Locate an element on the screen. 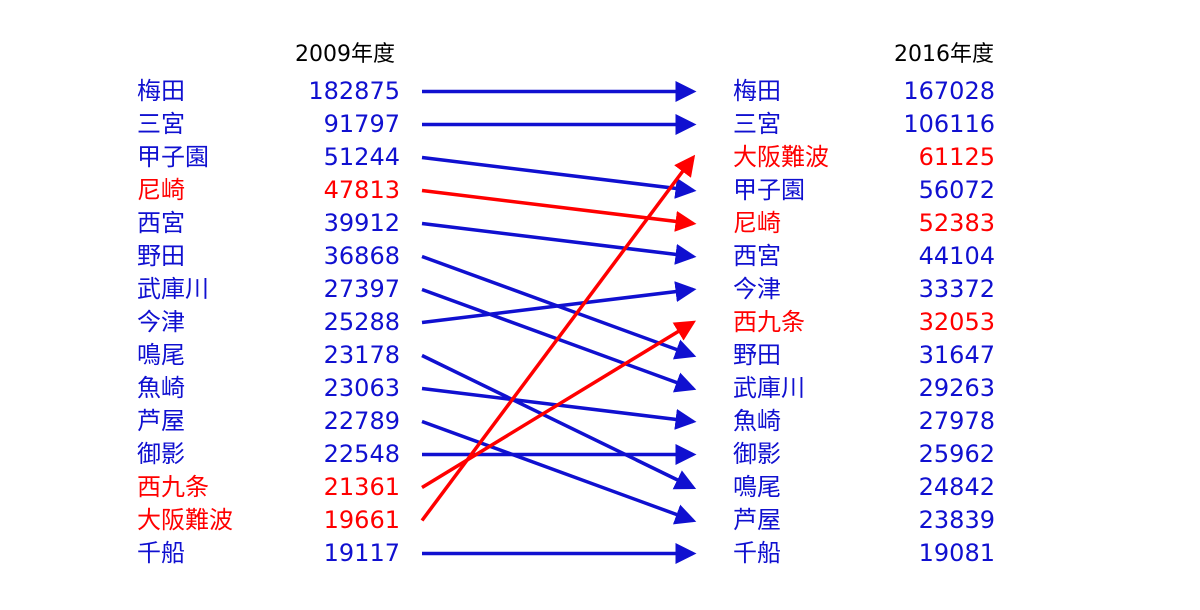 This screenshot has width=1200, height=610. right-value-13: 23839 is located at coordinates (956, 520).